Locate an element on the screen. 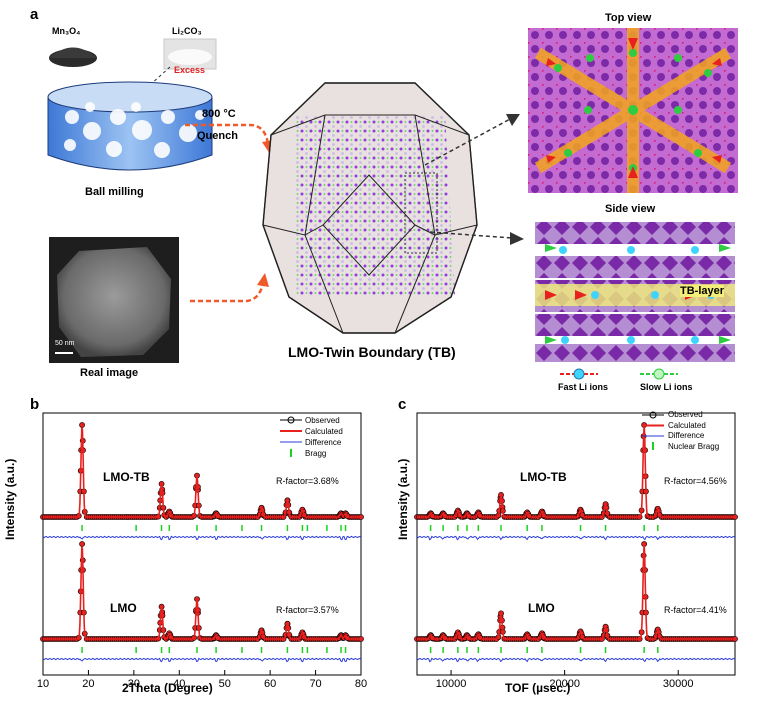 The width and height of the screenshot is (769, 705). chart-b-series-lmo-tb is located at coordinates (202, 481).